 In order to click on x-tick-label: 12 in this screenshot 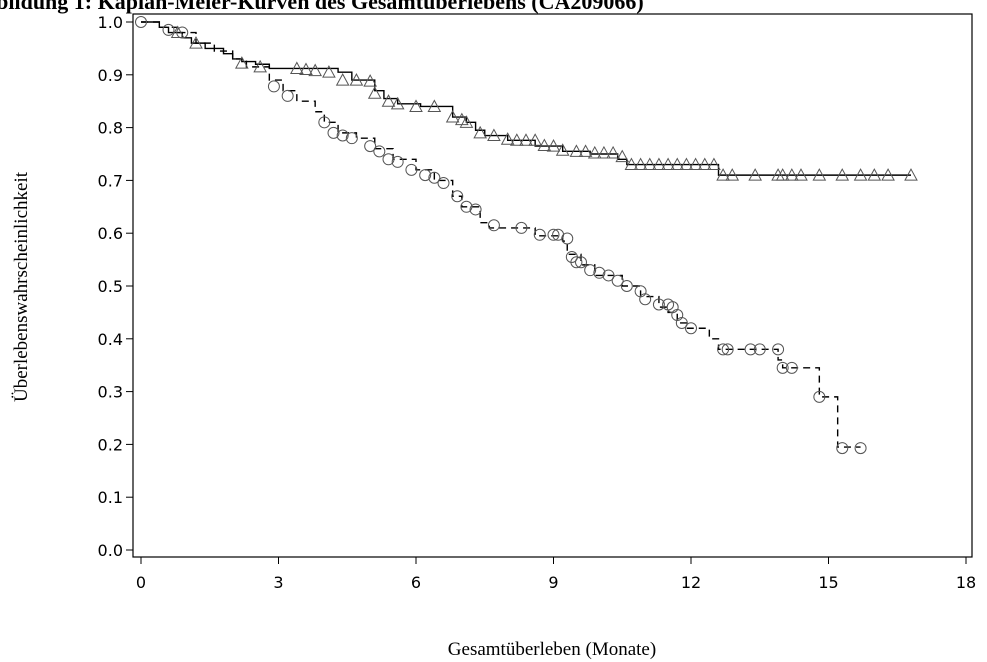, I will do `click(691, 582)`.